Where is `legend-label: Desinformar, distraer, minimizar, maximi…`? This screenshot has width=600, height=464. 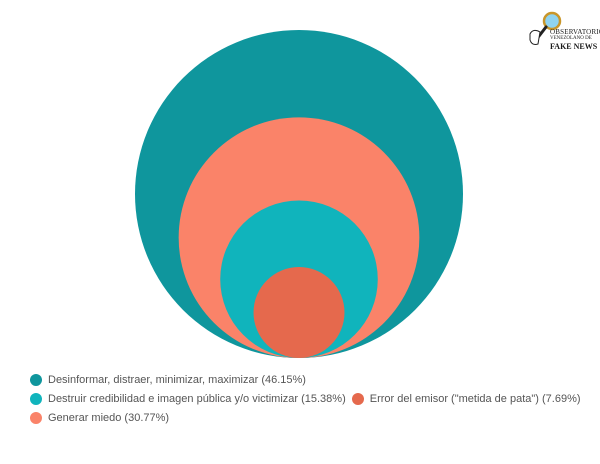
legend-label: Desinformar, distraer, minimizar, maximi… is located at coordinates (177, 379).